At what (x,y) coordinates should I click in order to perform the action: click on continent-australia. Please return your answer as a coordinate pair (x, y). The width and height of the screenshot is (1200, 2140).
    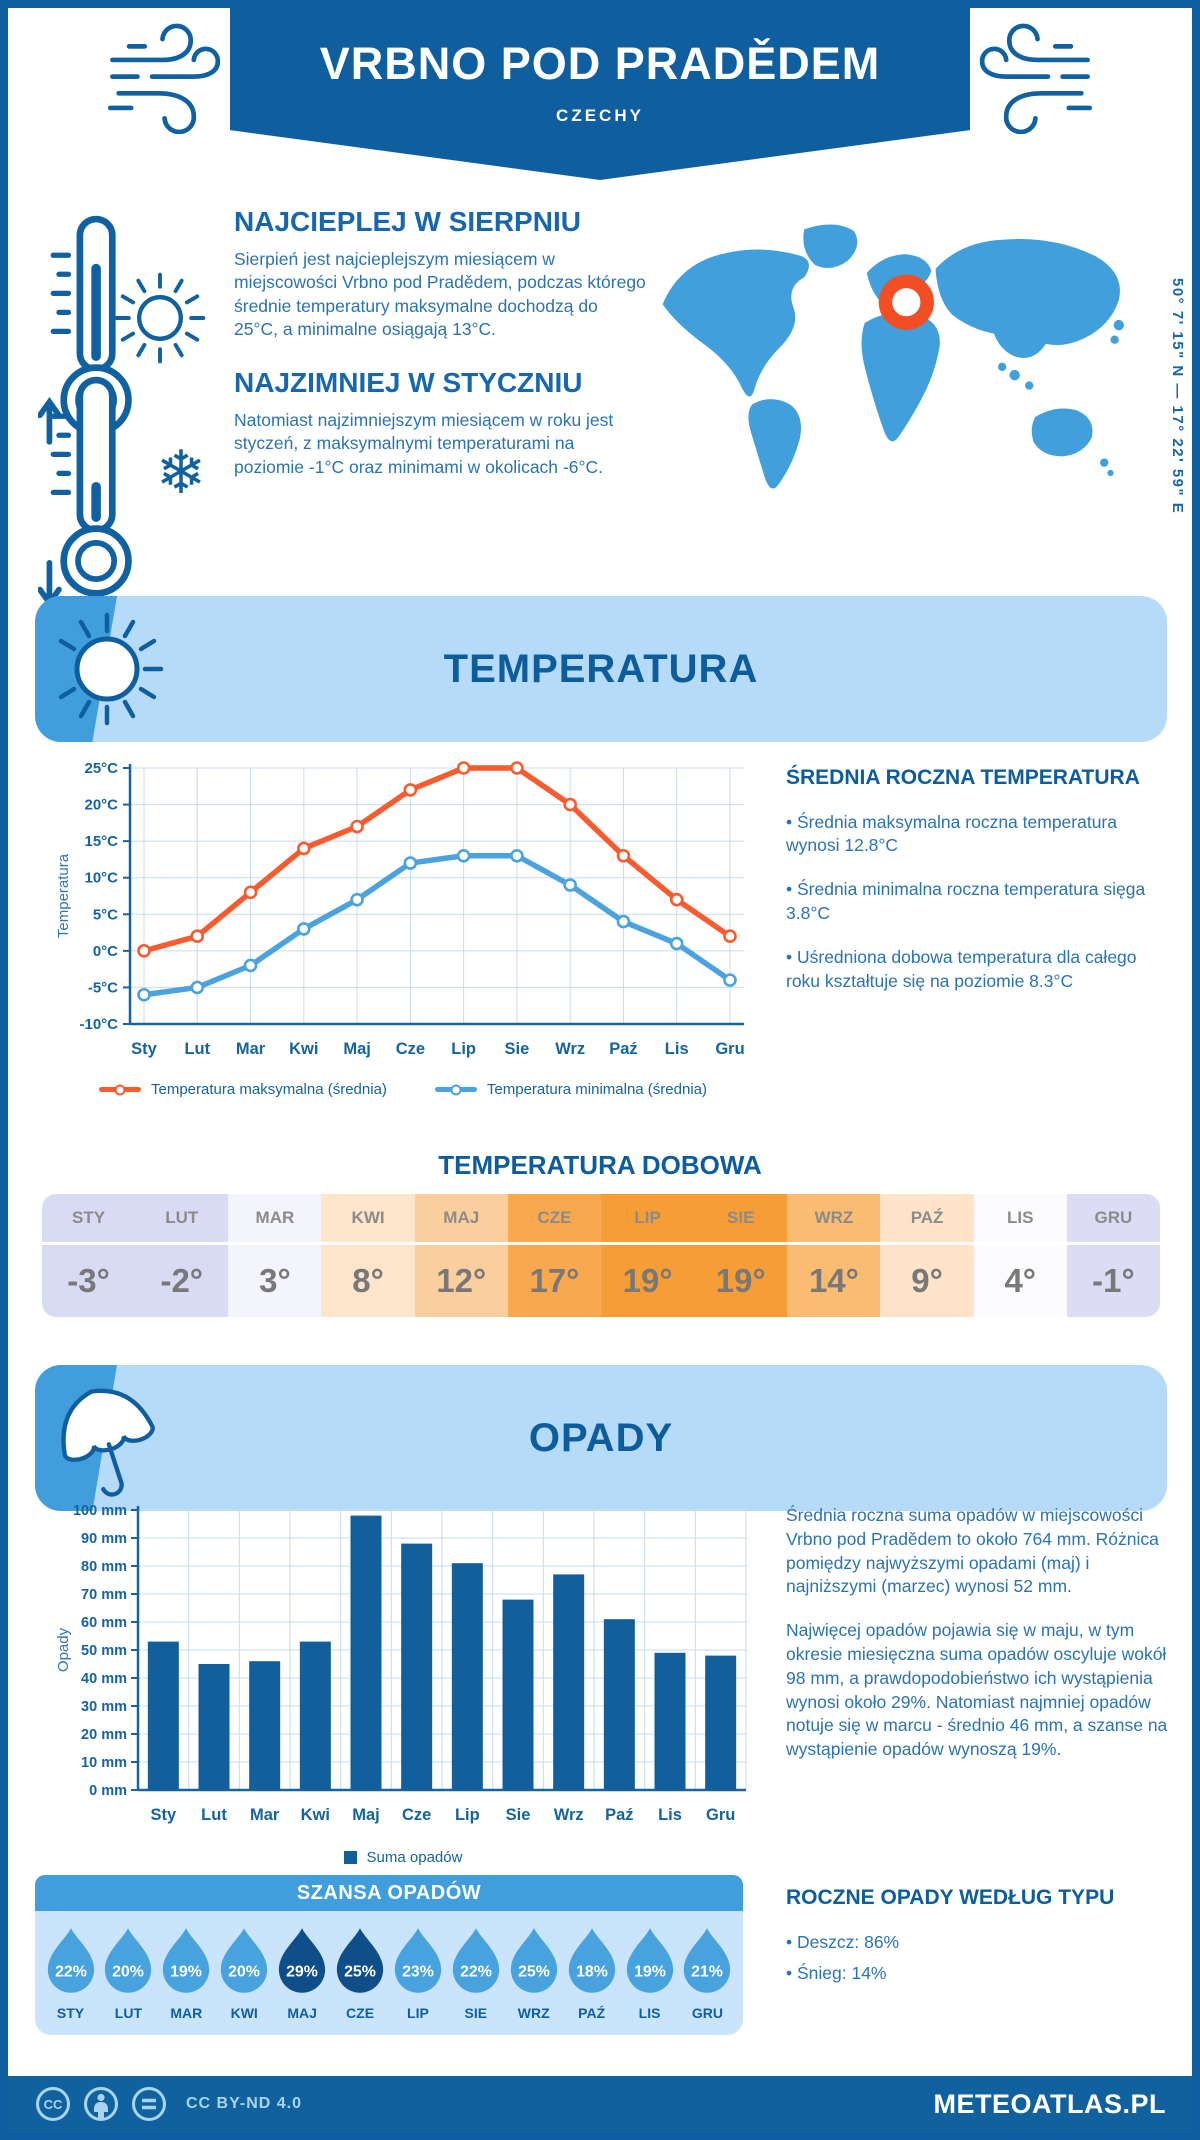
    Looking at the image, I should click on (1062, 432).